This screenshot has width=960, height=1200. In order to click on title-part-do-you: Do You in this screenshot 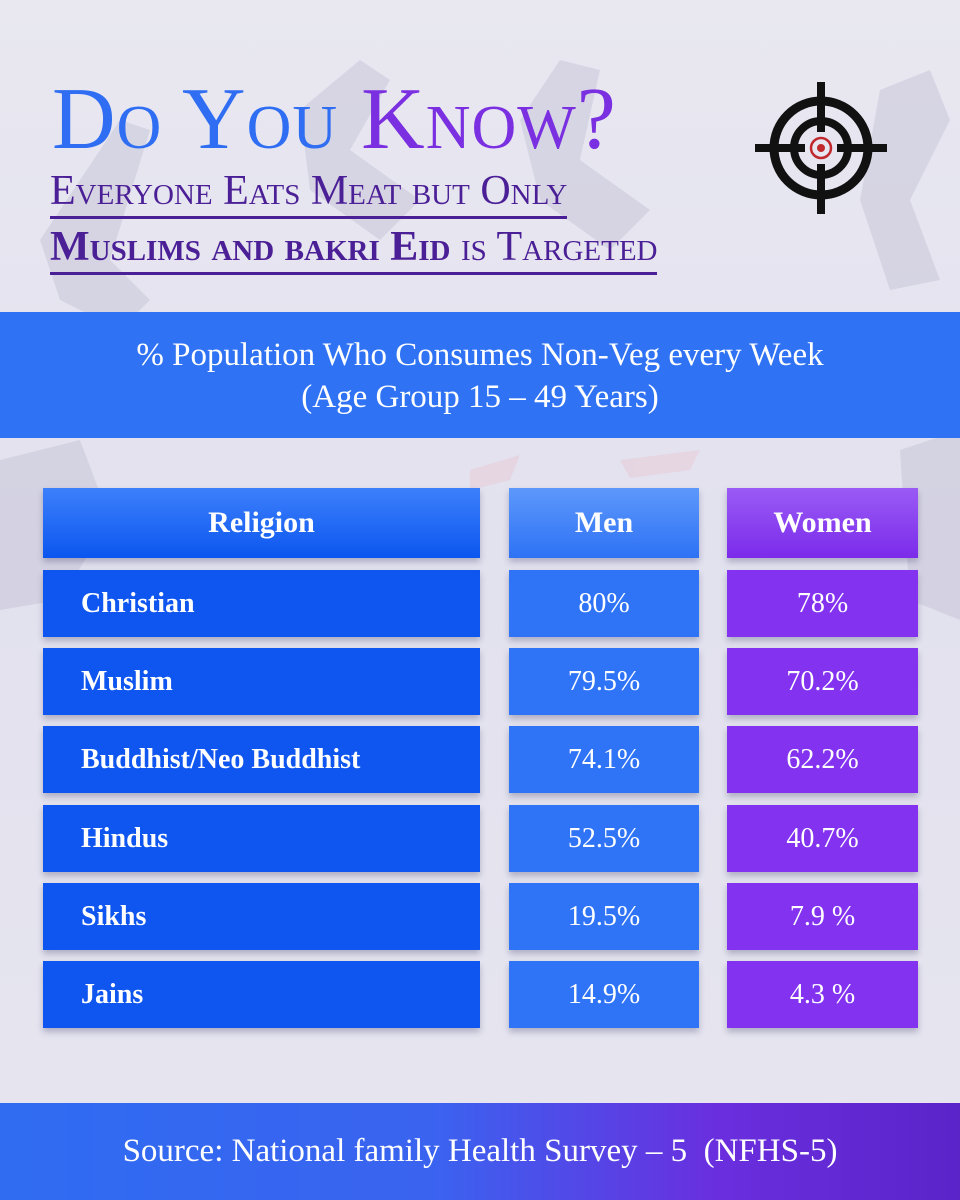, I will do `click(207, 119)`.